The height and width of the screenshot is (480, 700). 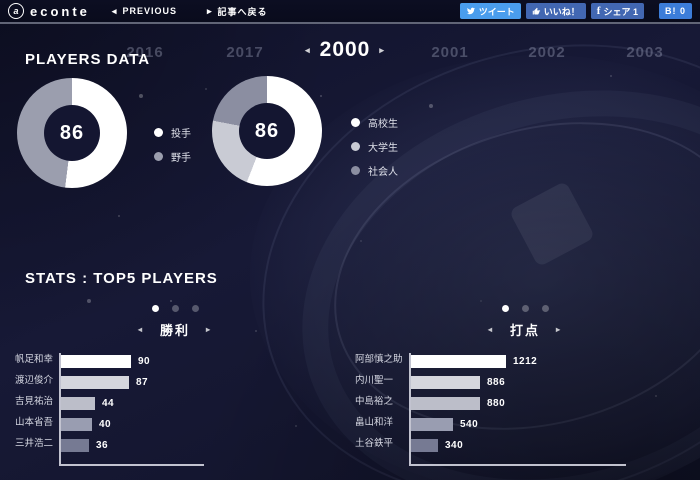 What do you see at coordinates (383, 148) in the screenshot?
I see `legend-label: 大学生` at bounding box center [383, 148].